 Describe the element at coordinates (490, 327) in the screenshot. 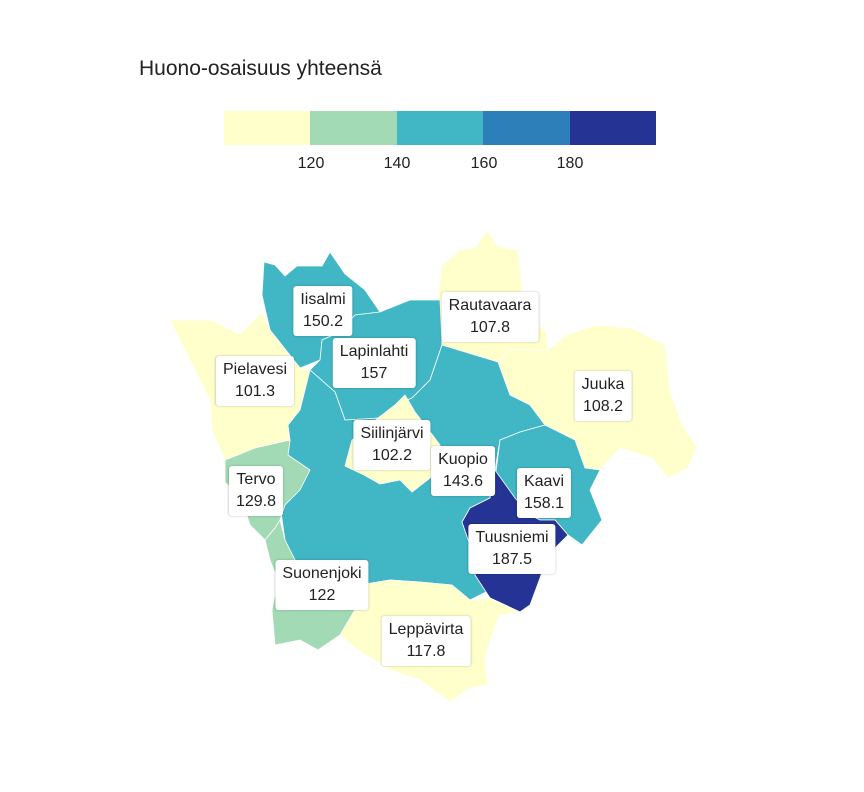

I see `region-value: 107.8` at that location.